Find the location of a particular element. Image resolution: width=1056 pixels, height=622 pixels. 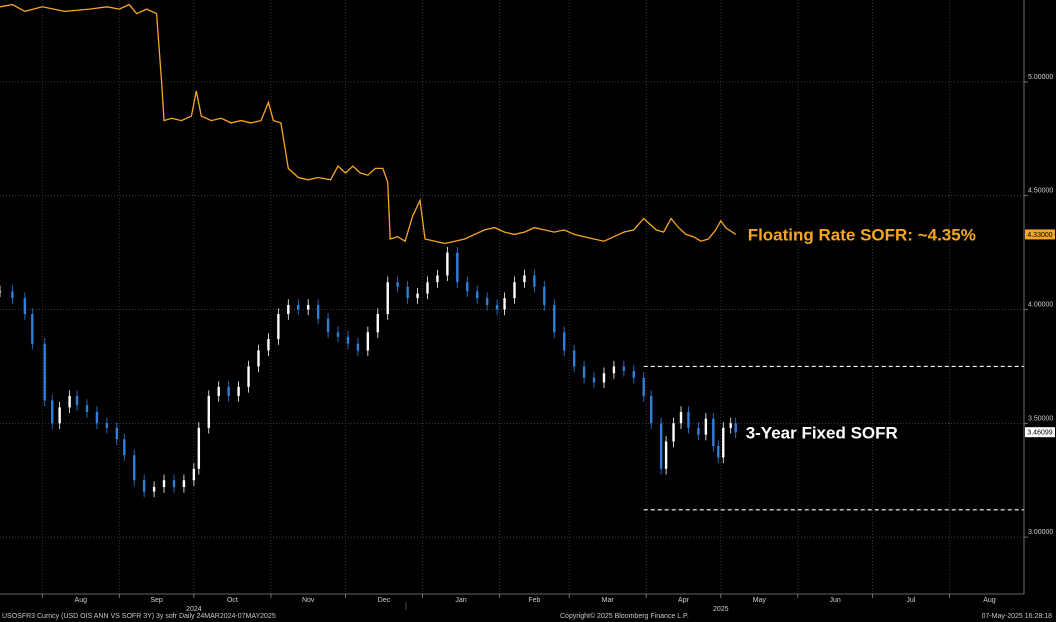

year-label: 2024 is located at coordinates (194, 609).